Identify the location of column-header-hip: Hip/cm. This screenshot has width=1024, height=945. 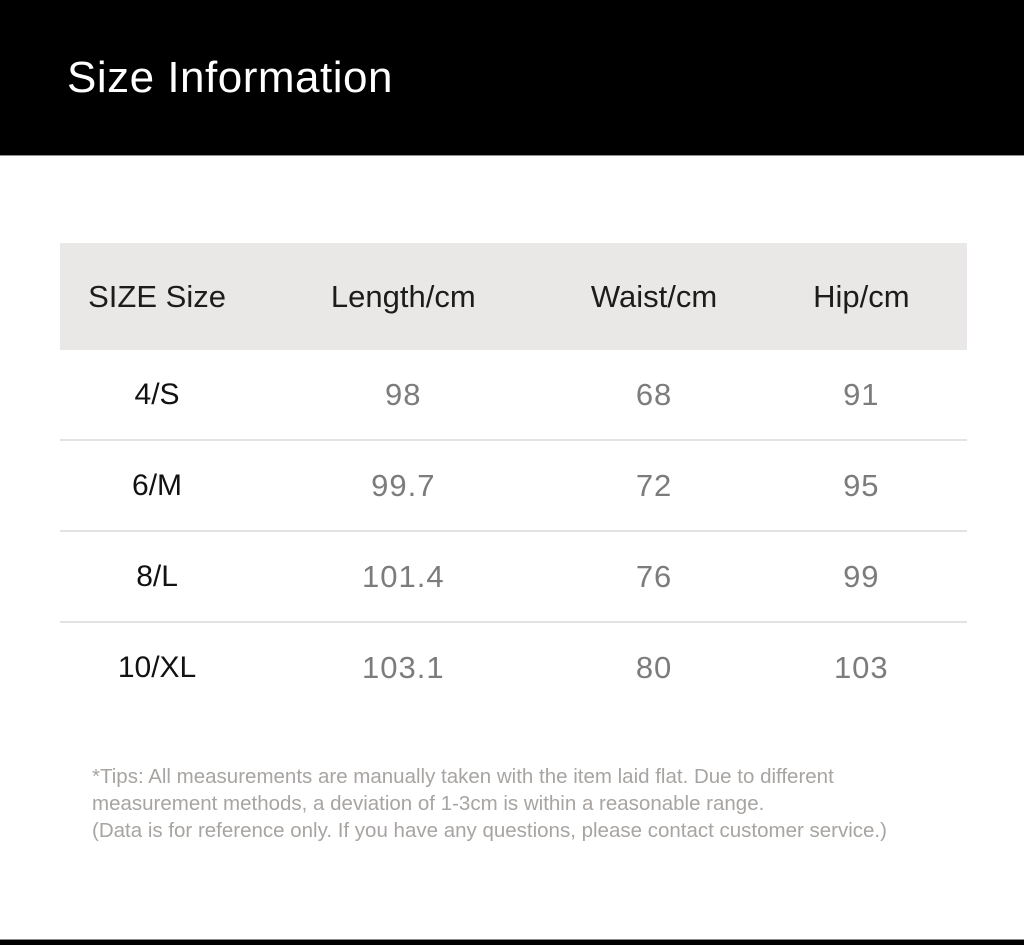
(861, 296).